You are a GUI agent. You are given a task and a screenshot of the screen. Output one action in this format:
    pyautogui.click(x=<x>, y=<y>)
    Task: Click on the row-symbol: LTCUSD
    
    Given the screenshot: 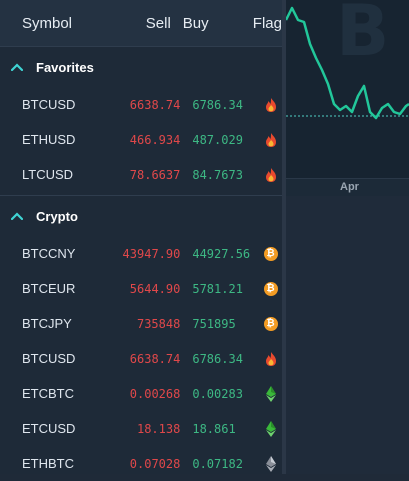 What is the action you would take?
    pyautogui.click(x=48, y=174)
    